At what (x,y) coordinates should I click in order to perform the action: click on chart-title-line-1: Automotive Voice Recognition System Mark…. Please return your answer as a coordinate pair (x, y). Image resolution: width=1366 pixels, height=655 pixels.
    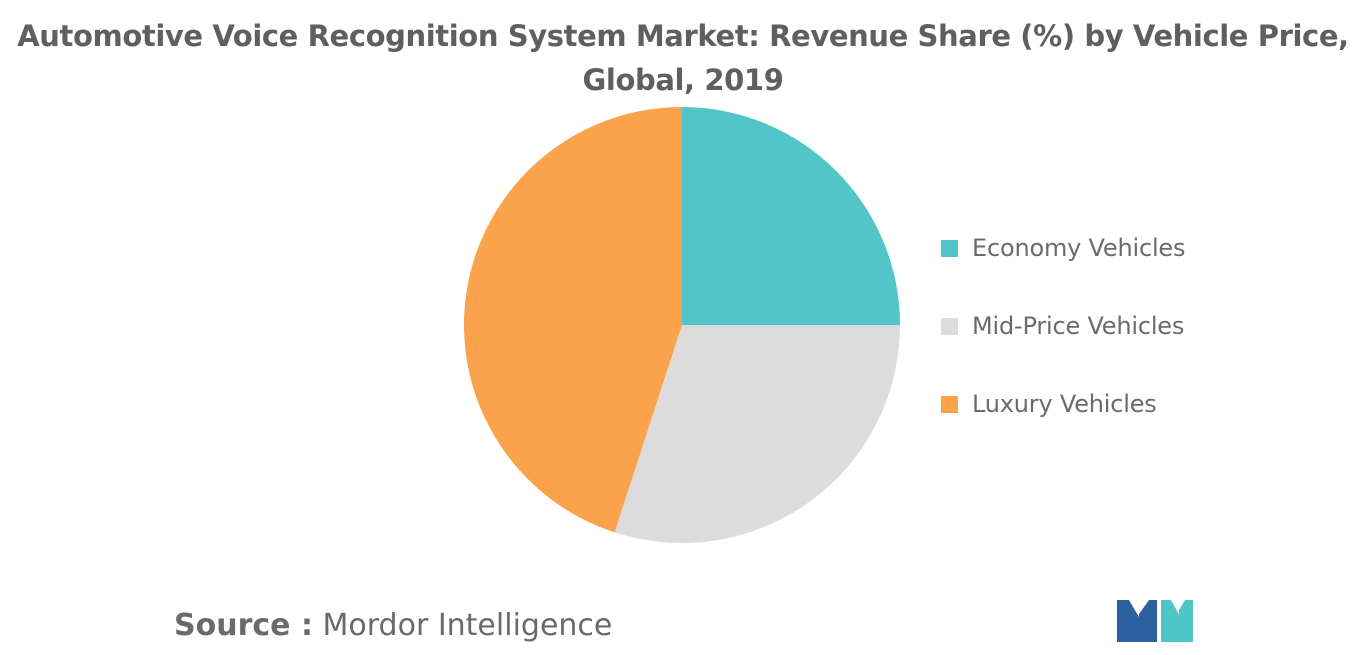
    Looking at the image, I should click on (683, 36).